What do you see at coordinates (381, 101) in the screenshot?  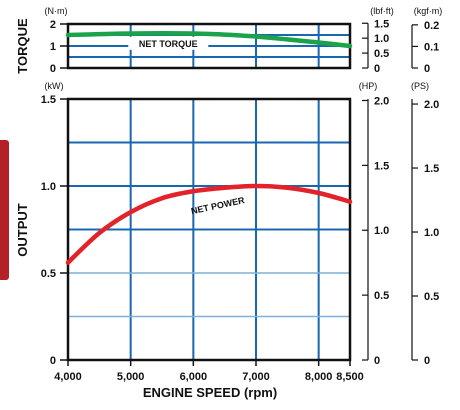 I see `power-right1-tick-label: 2.0` at bounding box center [381, 101].